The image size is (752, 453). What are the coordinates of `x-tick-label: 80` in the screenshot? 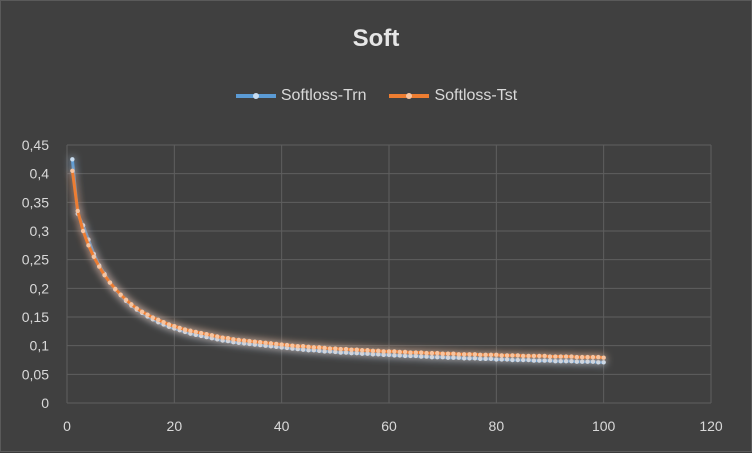 It's located at (497, 426).